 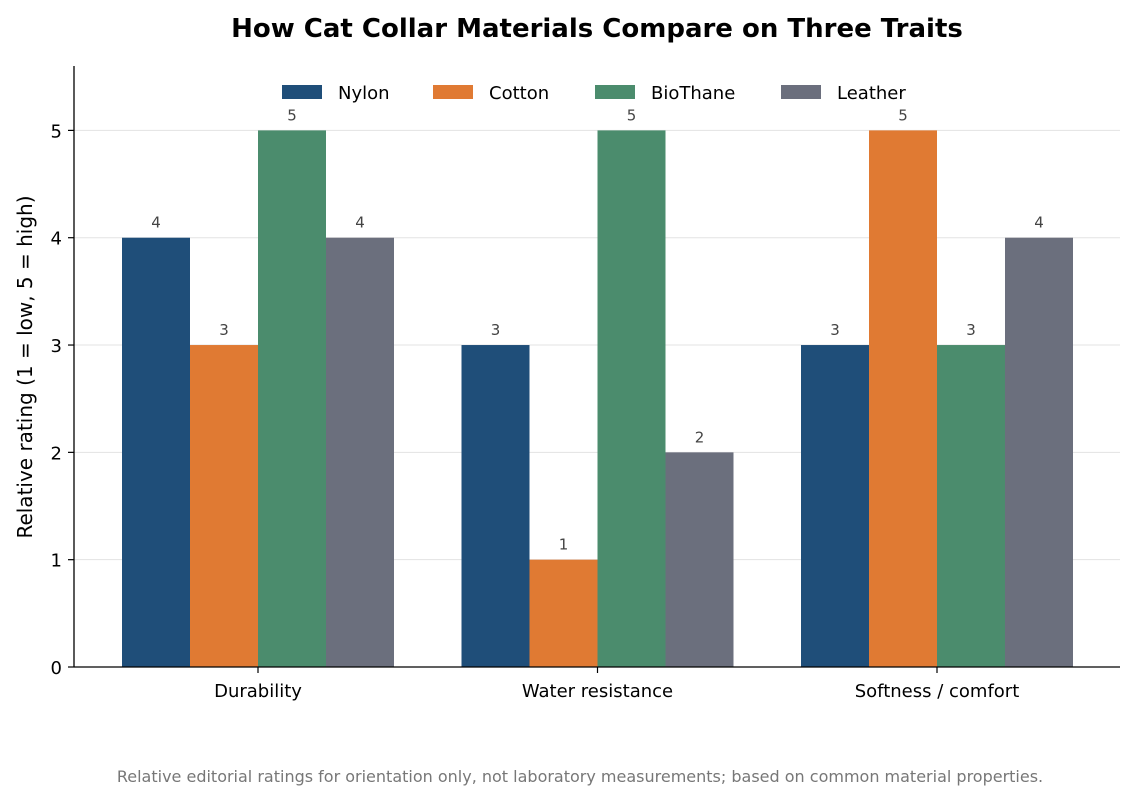 I want to click on legend-label-cotton: Cotton, so click(x=519, y=93).